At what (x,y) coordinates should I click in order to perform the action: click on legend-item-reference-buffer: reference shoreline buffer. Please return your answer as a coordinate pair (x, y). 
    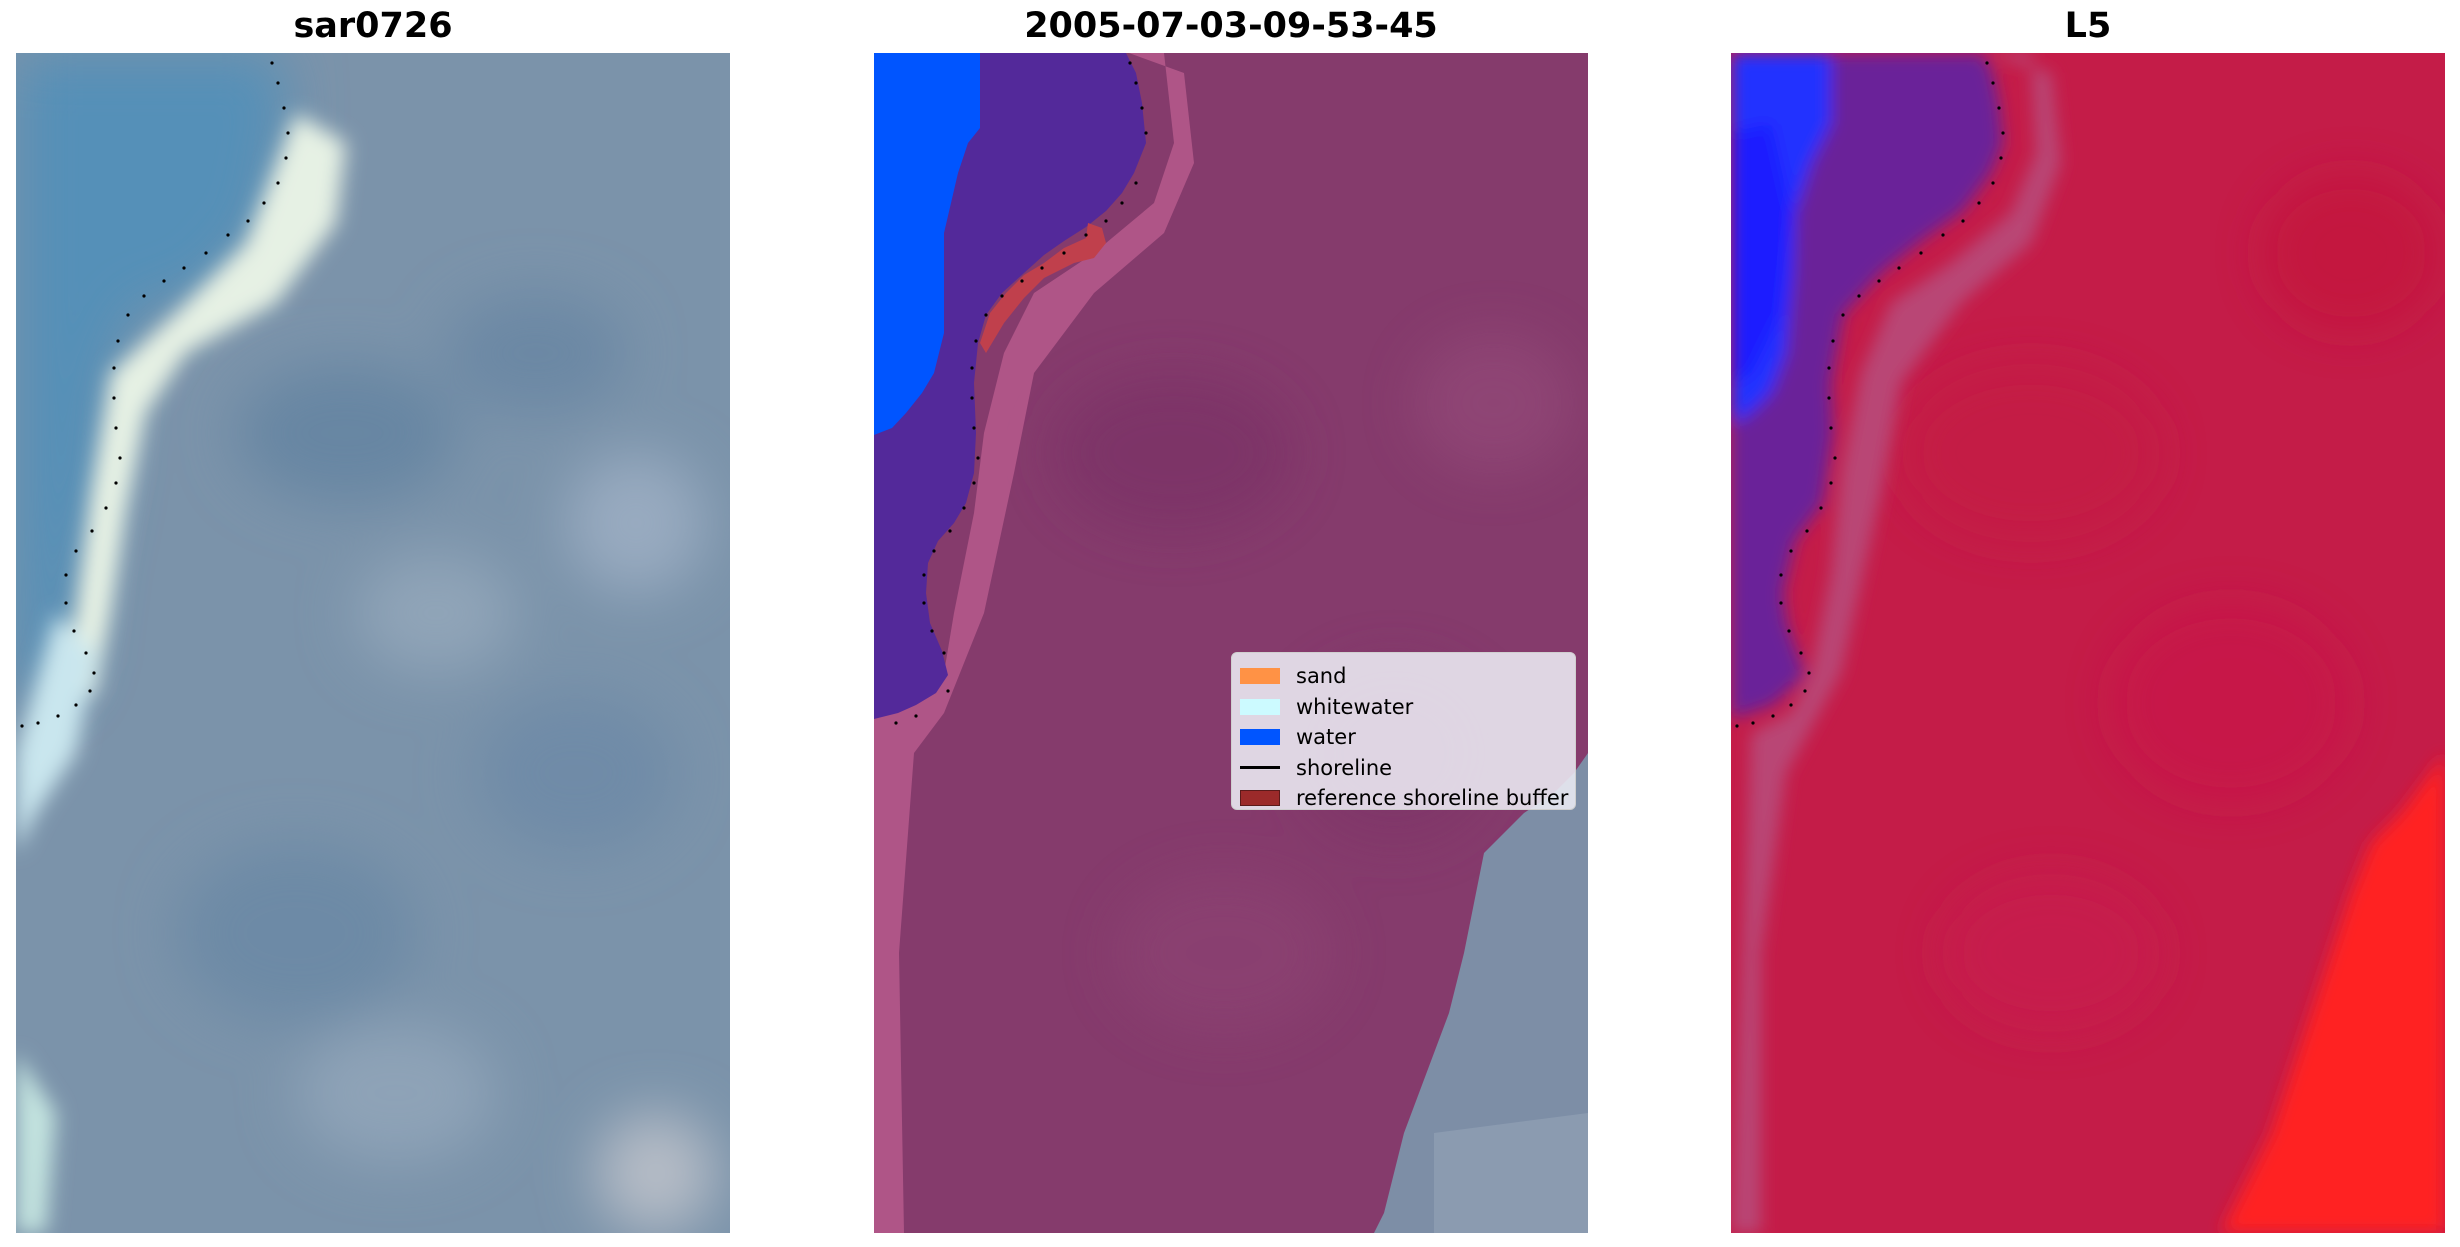
    Looking at the image, I should click on (1407, 798).